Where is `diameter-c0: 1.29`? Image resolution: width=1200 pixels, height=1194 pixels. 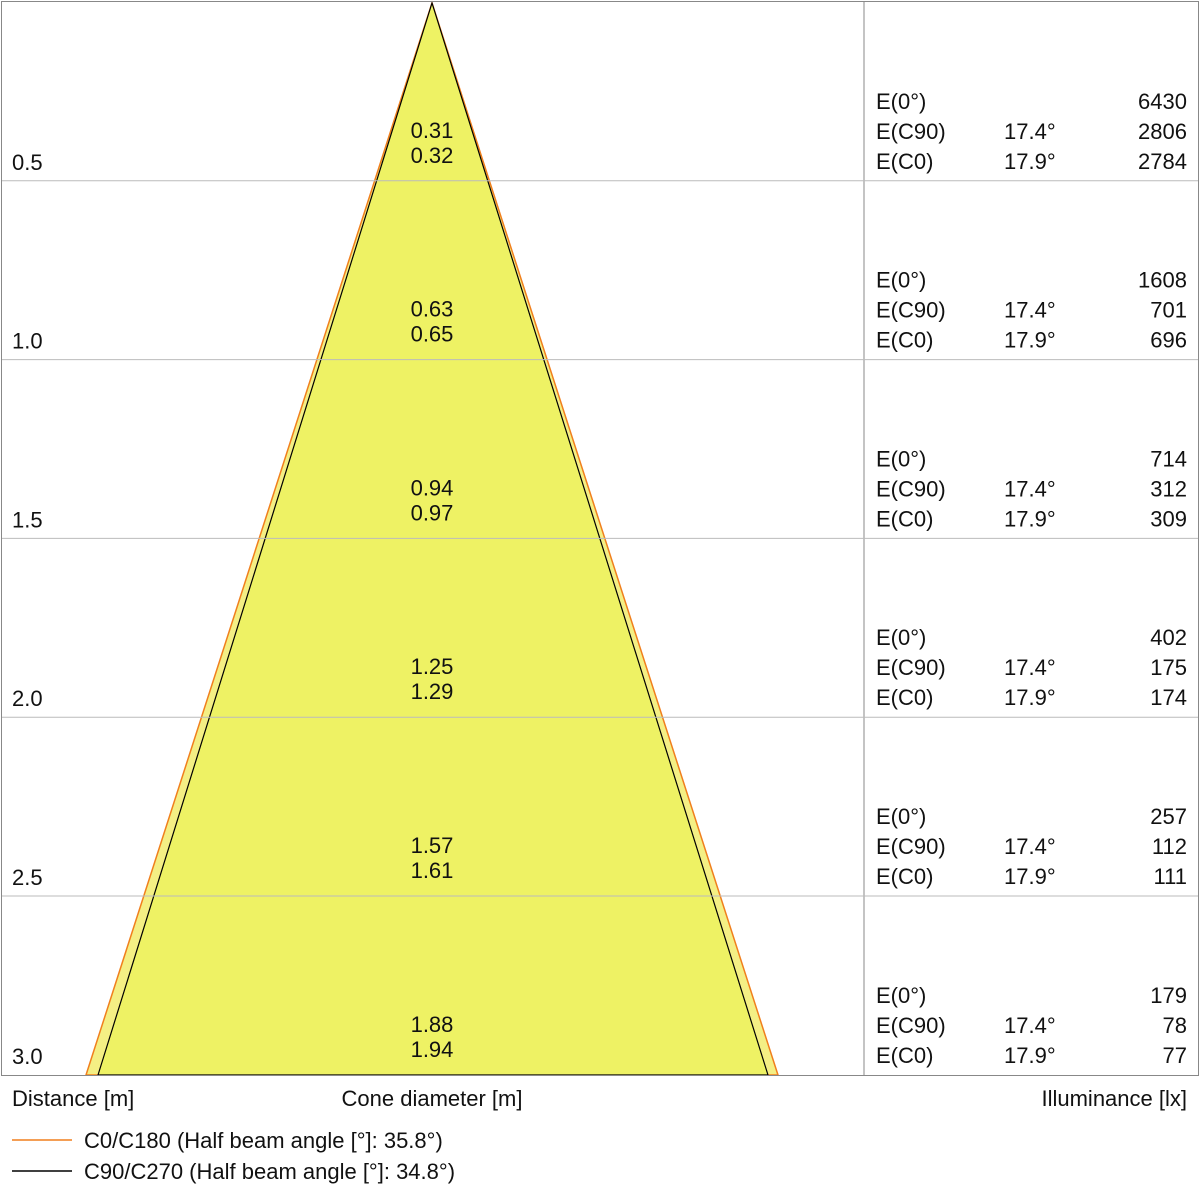
diameter-c0: 1.29 is located at coordinates (432, 691).